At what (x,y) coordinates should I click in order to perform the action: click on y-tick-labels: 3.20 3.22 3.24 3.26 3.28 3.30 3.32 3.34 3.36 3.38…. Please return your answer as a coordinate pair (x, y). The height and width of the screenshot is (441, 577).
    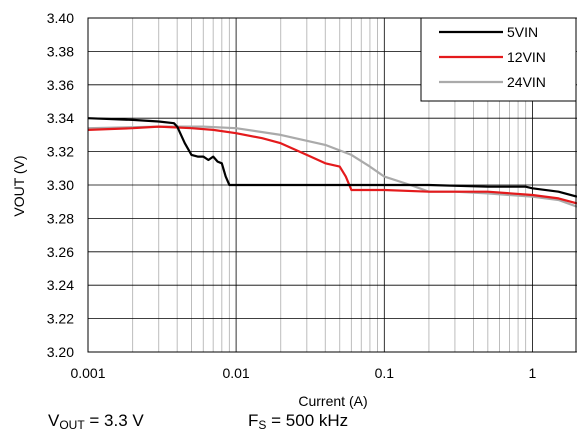
    Looking at the image, I should click on (60, 185).